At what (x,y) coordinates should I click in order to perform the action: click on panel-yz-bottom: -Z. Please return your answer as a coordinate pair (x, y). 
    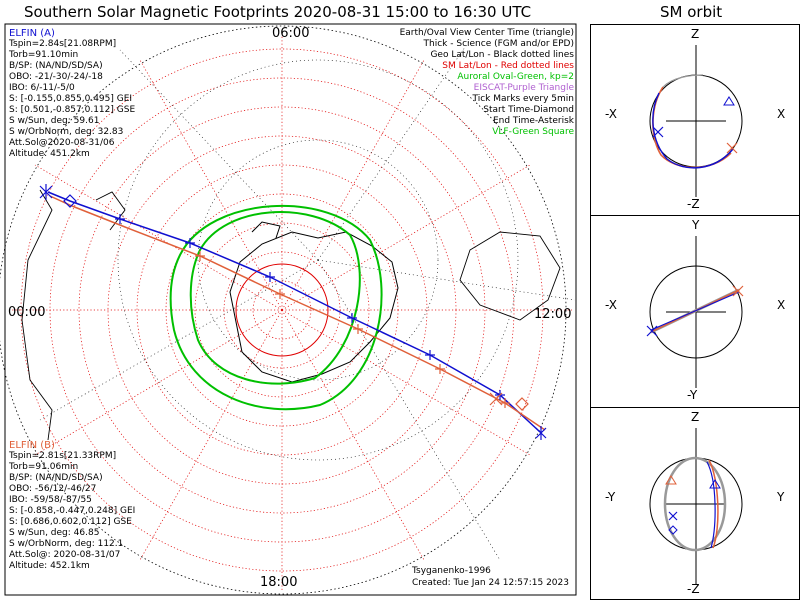
    Looking at the image, I should click on (693, 589).